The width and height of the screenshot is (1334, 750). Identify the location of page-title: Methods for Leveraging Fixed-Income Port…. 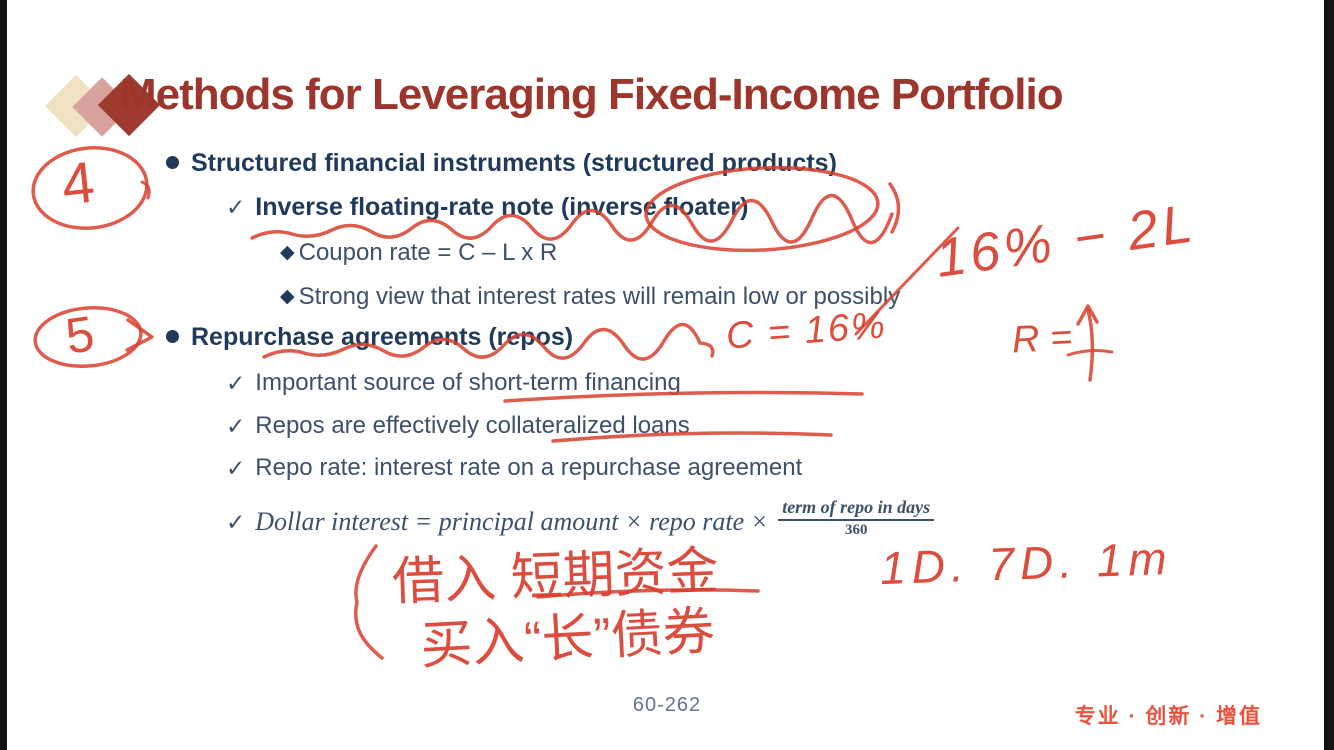
(592, 94).